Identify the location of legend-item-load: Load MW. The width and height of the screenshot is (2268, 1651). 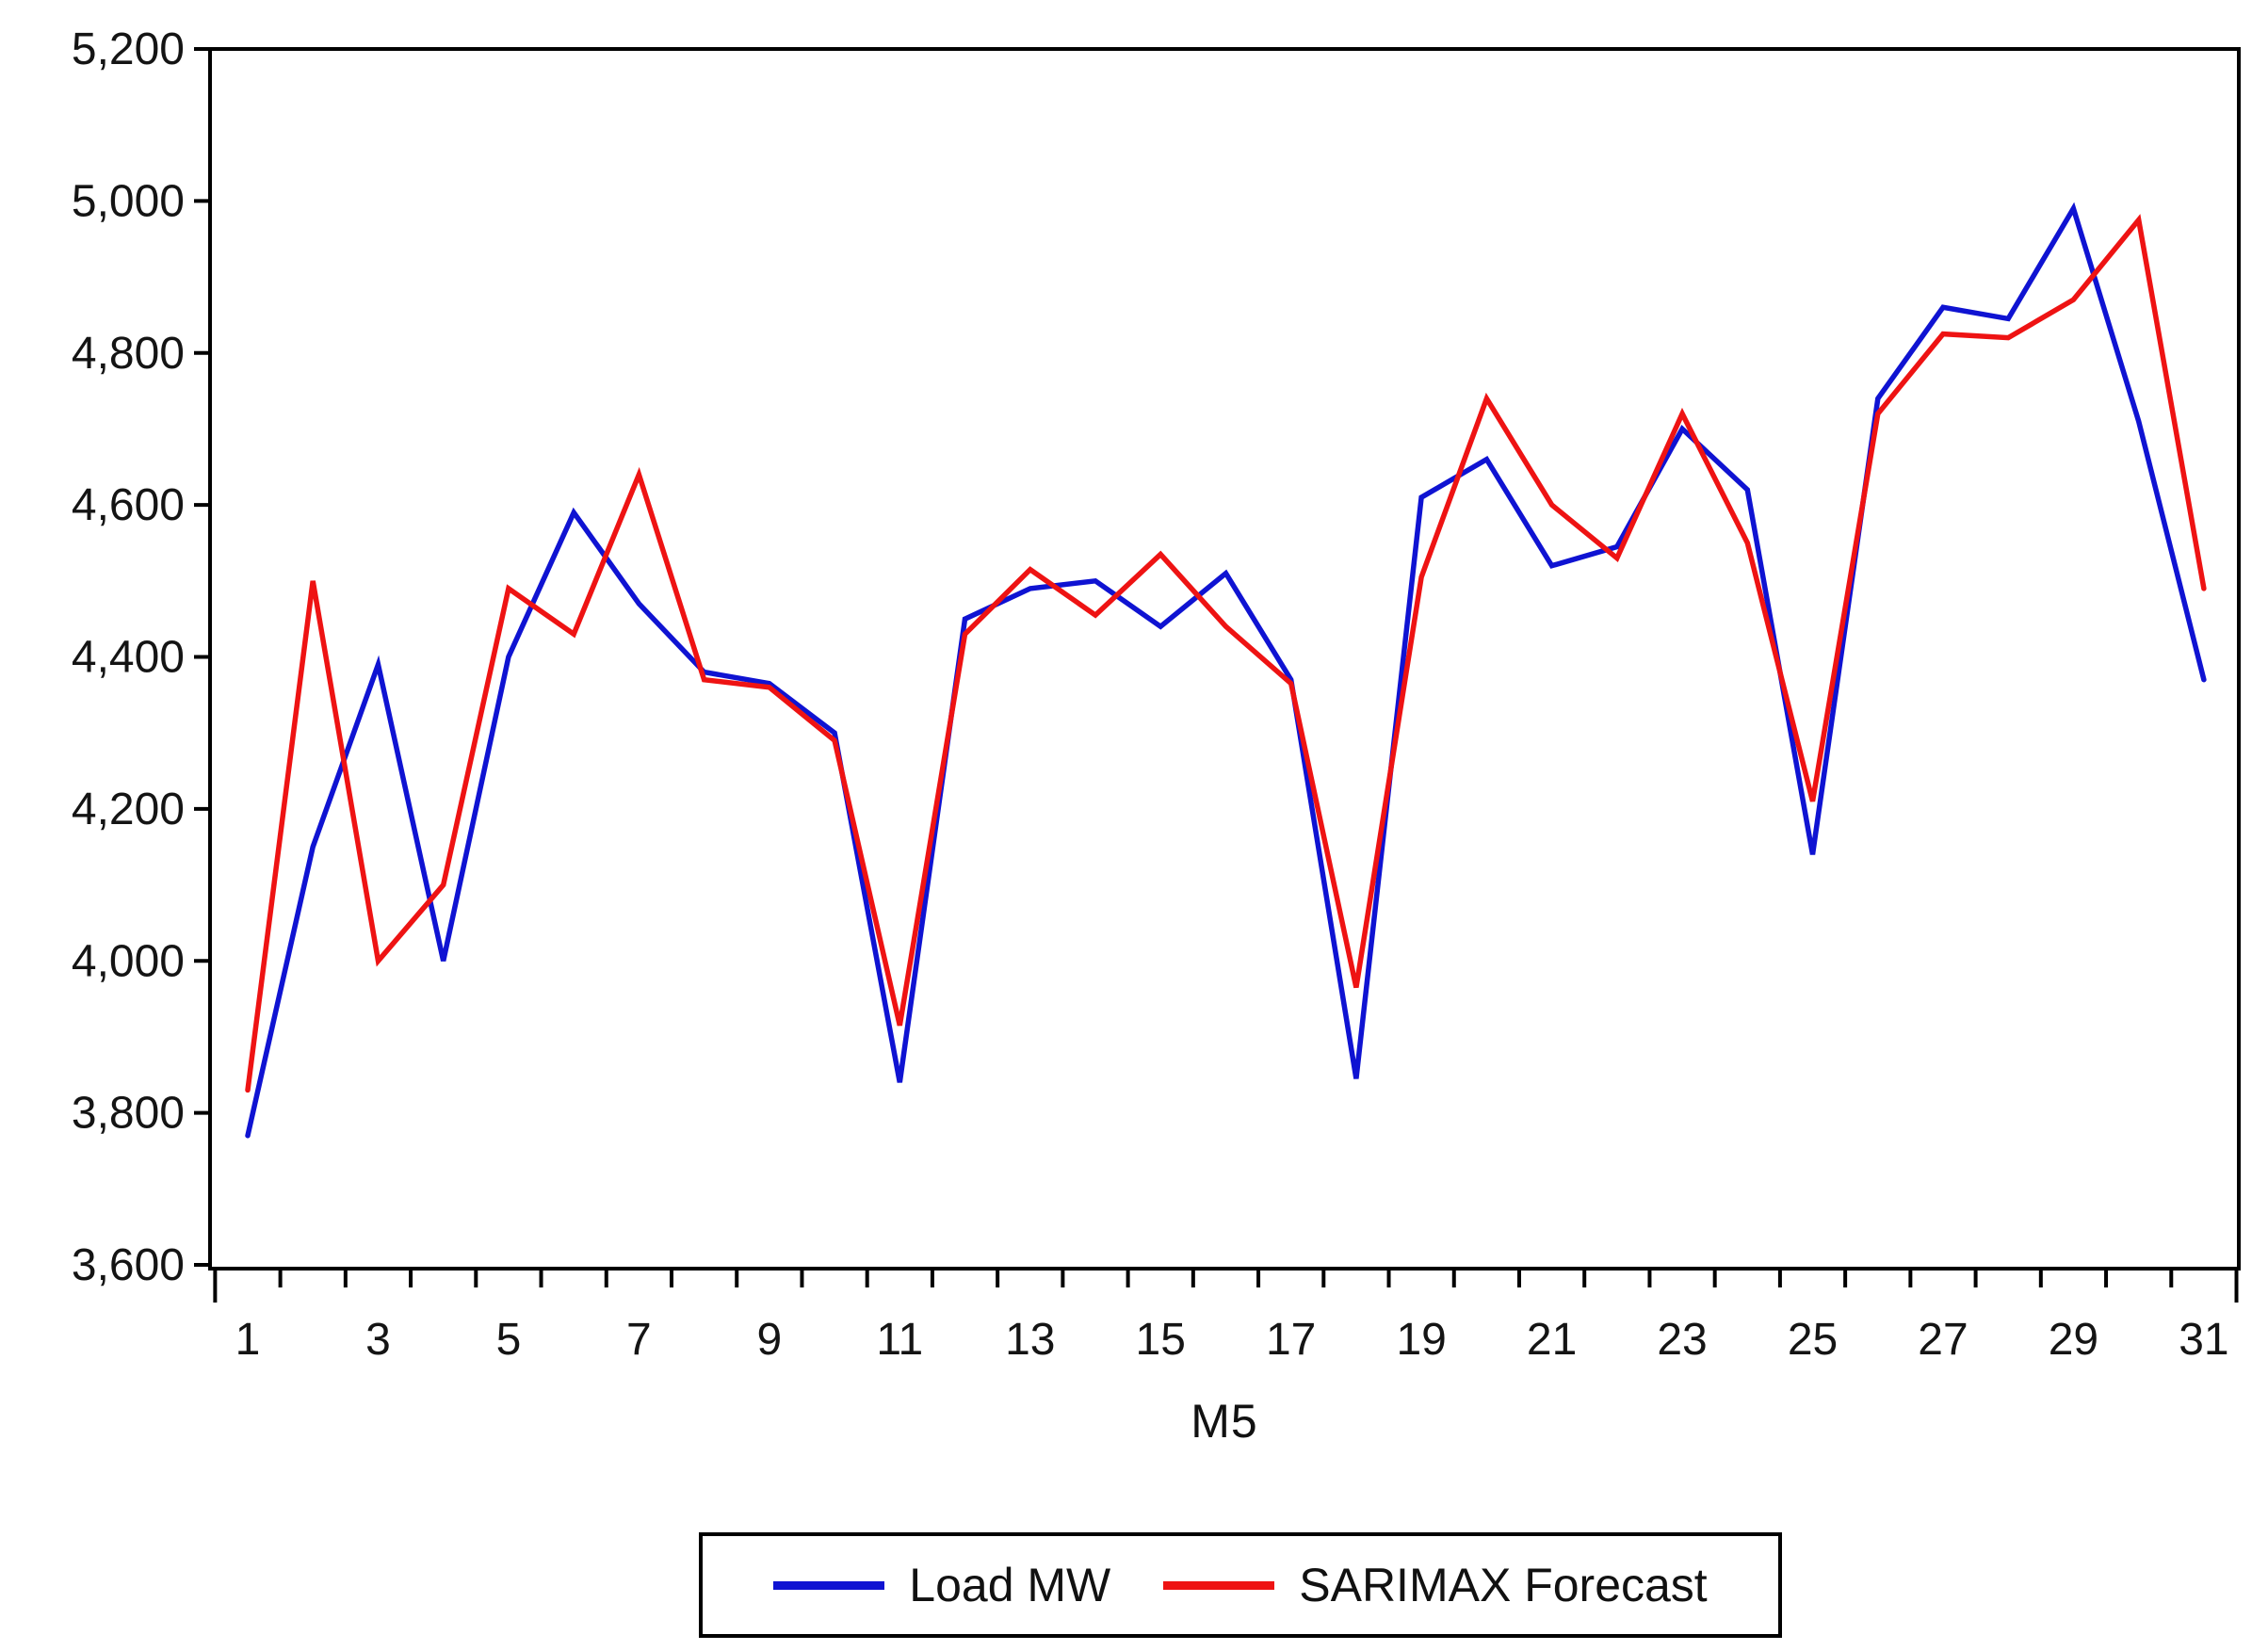
(941, 1585).